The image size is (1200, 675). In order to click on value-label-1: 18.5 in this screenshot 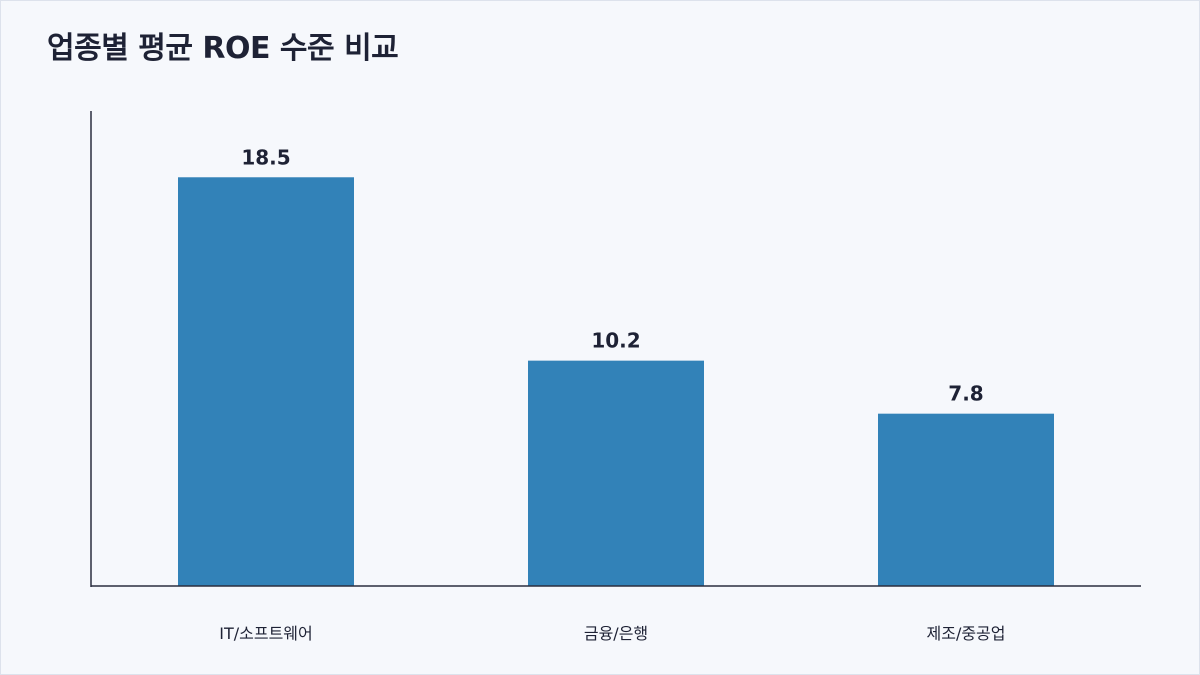, I will do `click(265, 157)`.